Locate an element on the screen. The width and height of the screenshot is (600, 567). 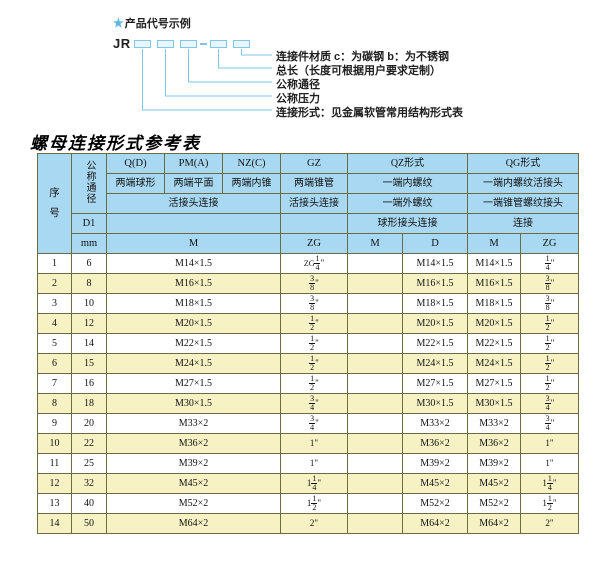
header-seq-line1: 序 is located at coordinates (54, 193).